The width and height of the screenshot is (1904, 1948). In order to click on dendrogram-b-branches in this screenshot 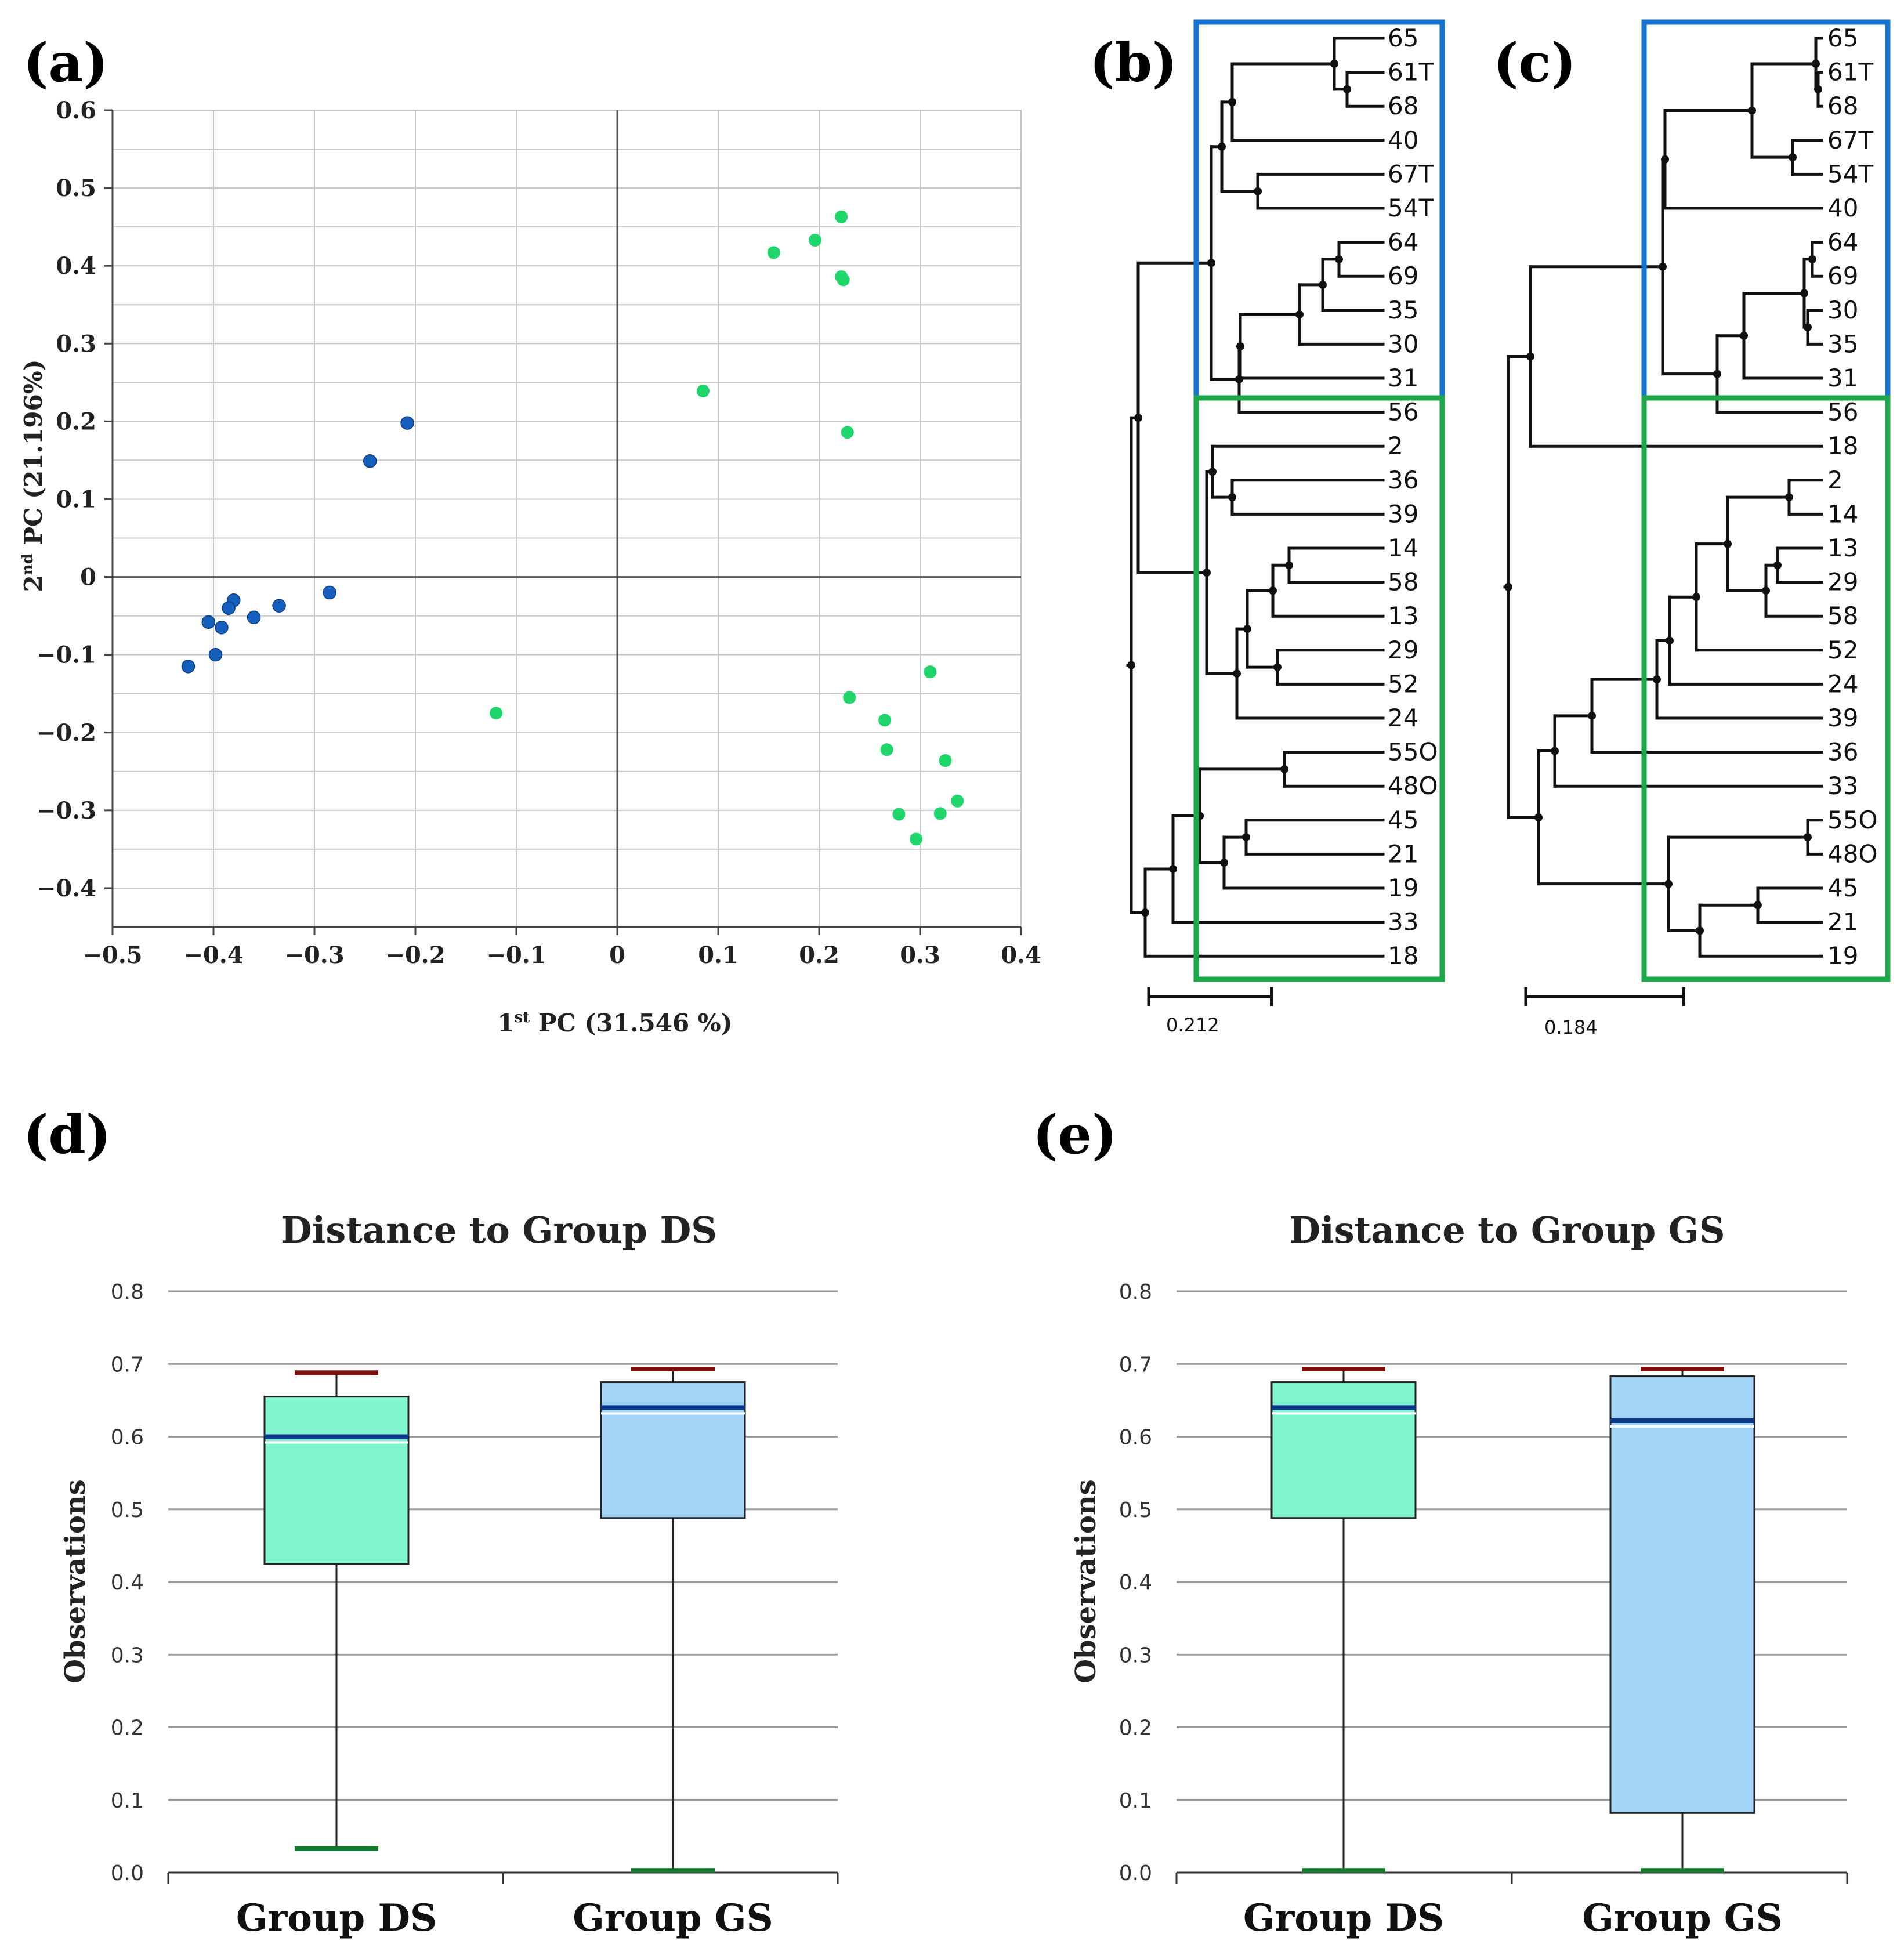, I will do `click(1255, 497)`.